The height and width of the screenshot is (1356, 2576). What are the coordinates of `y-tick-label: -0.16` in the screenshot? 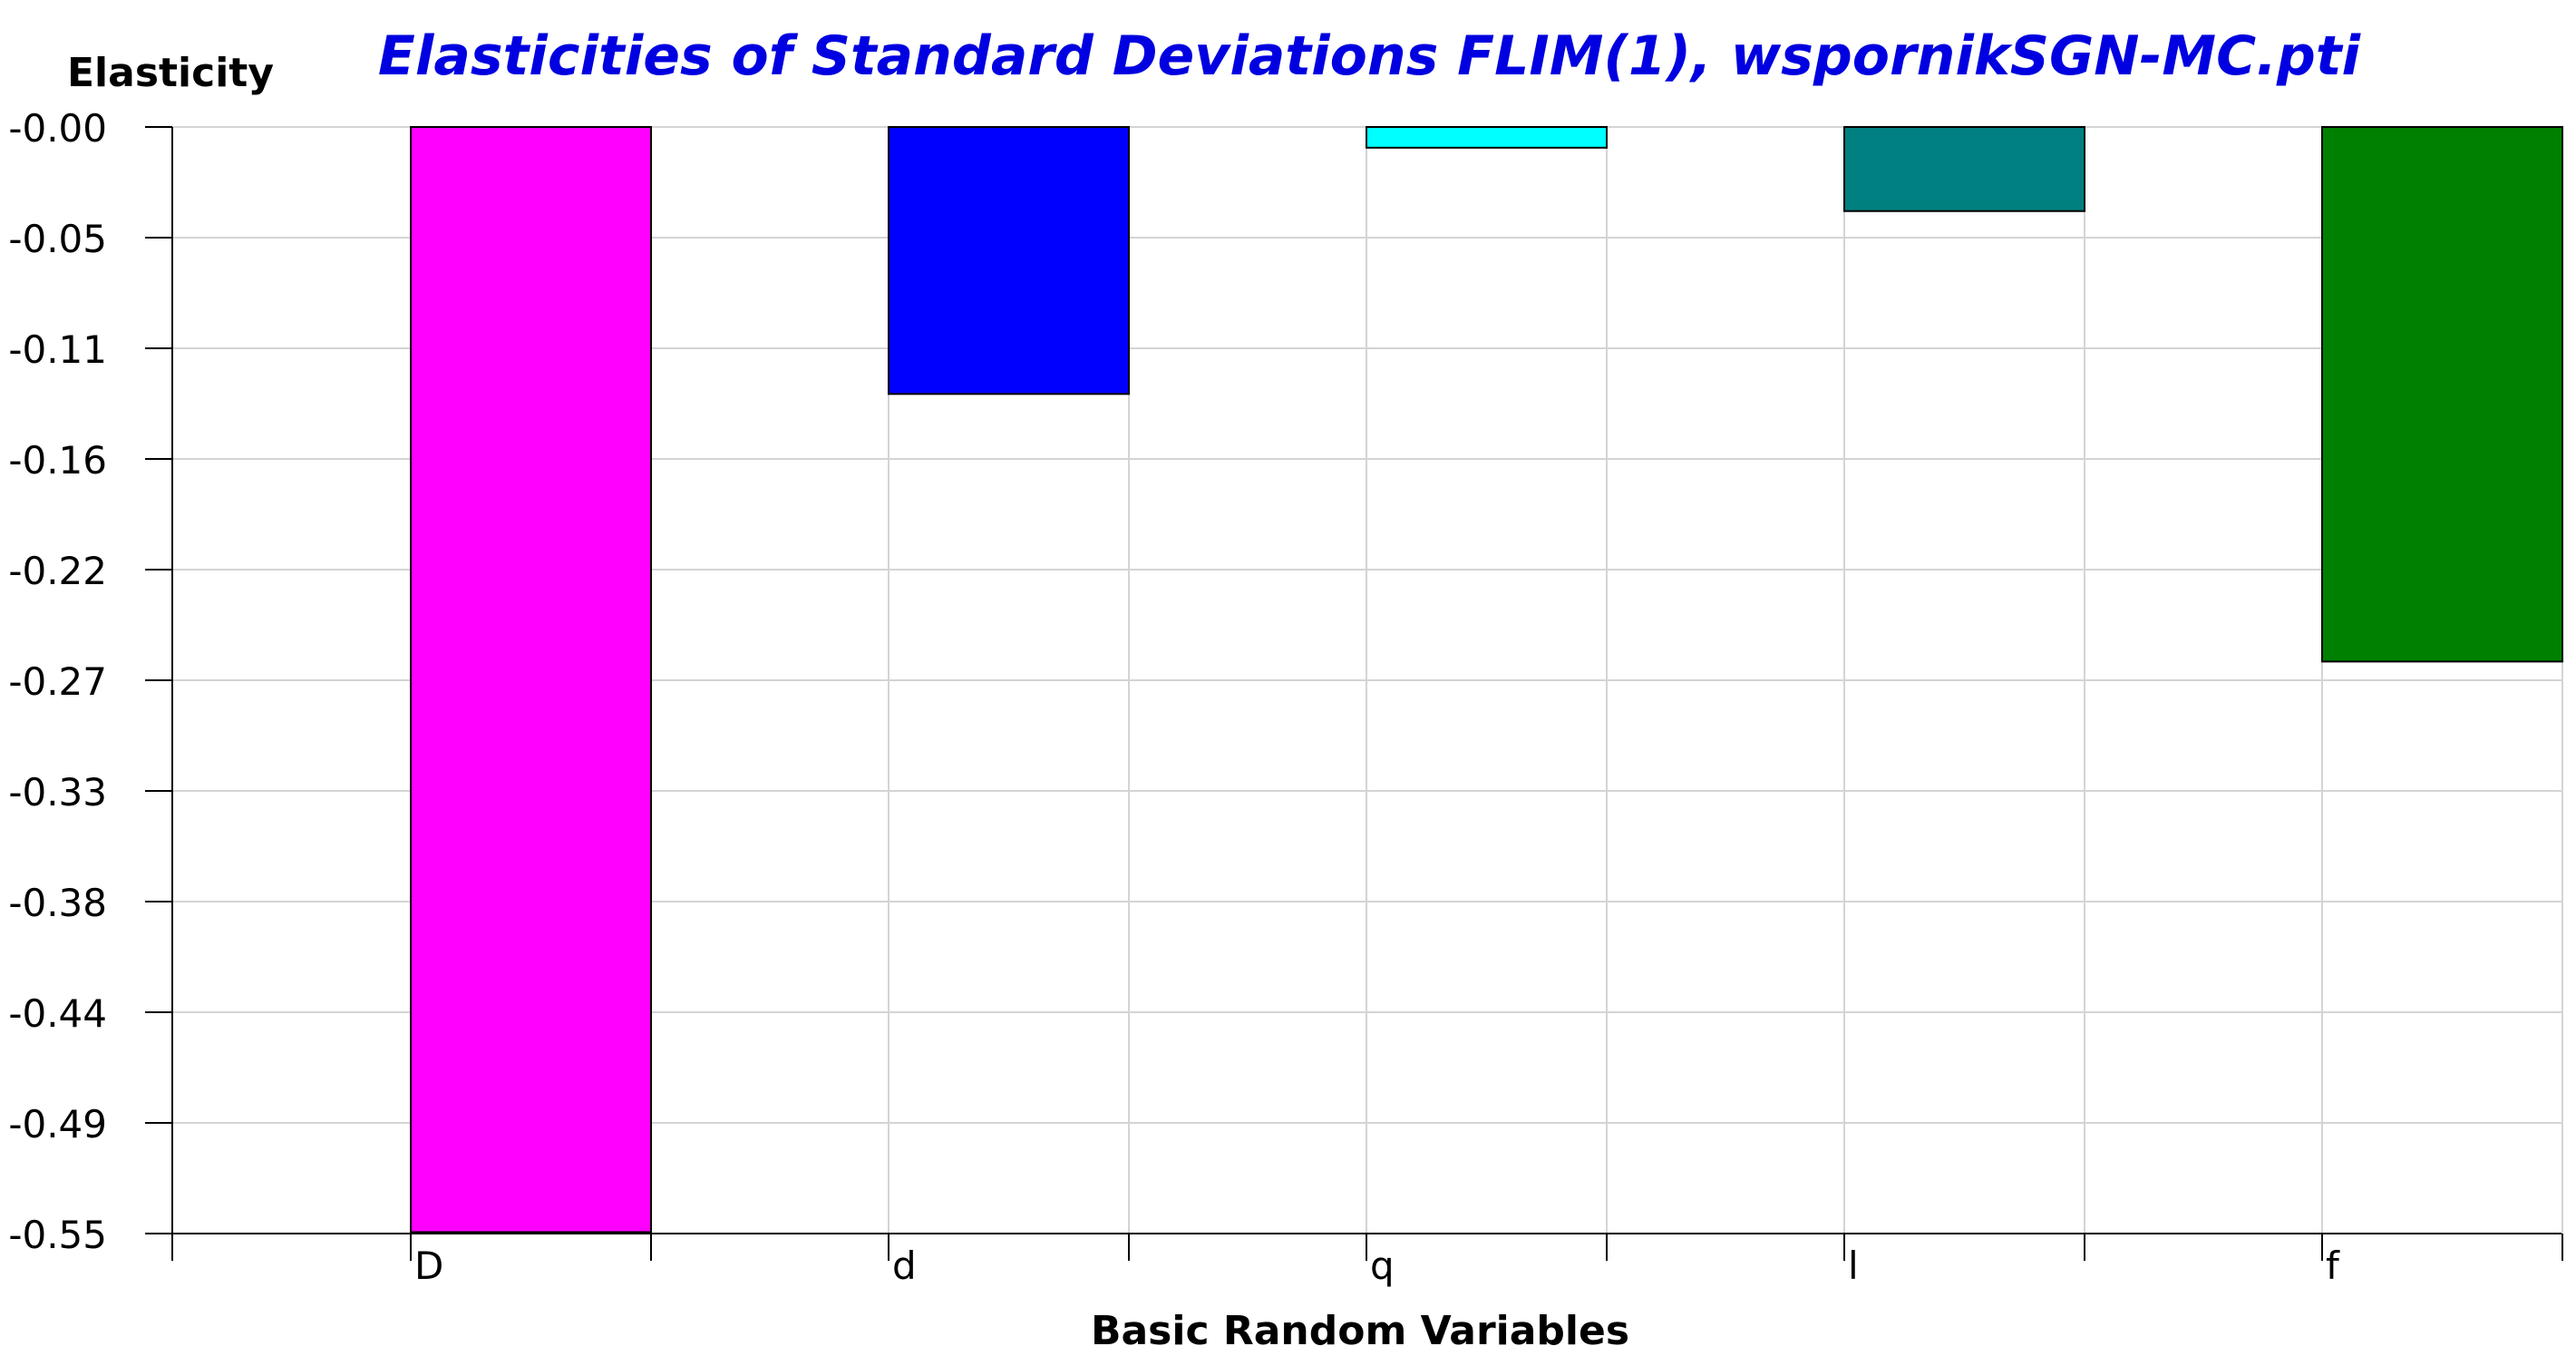 It's located at (57, 460).